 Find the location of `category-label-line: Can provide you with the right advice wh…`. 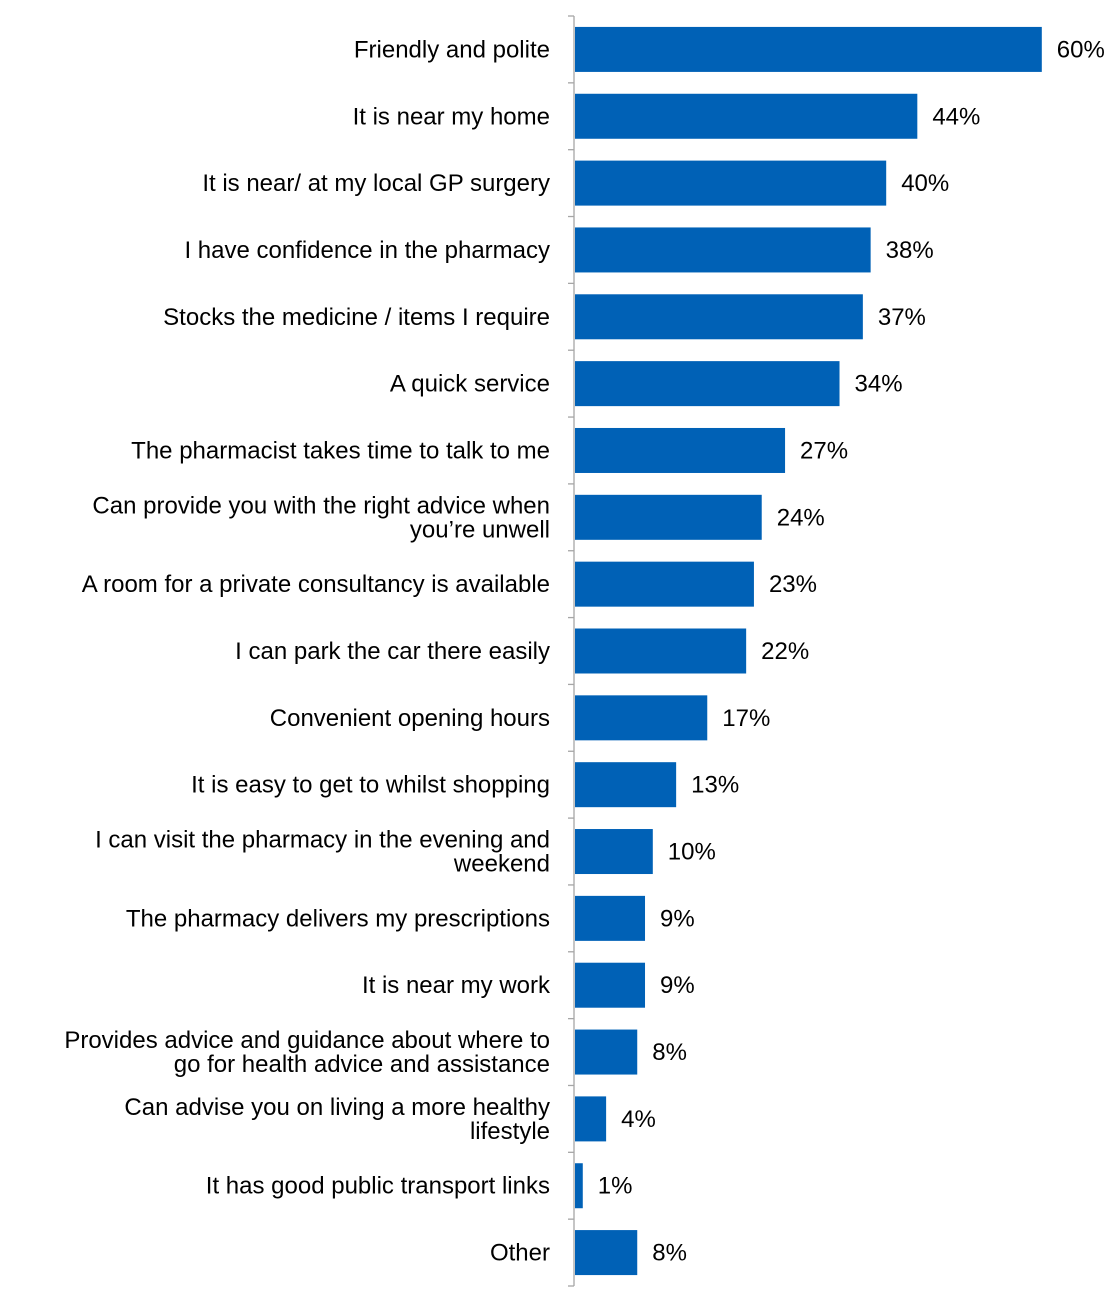

category-label-line: Can provide you with the right advice wh… is located at coordinates (321, 505).